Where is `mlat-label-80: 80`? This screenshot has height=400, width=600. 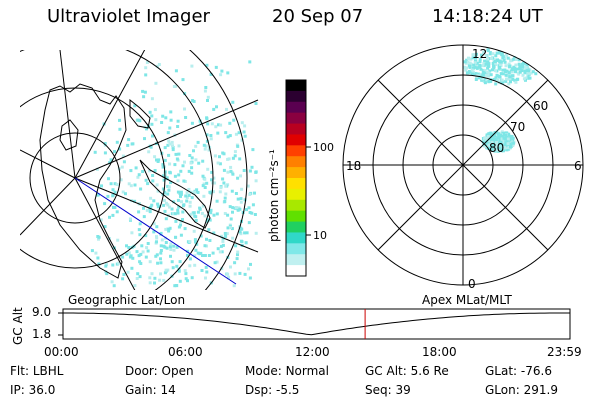
mlat-label-80: 80 is located at coordinates (496, 148).